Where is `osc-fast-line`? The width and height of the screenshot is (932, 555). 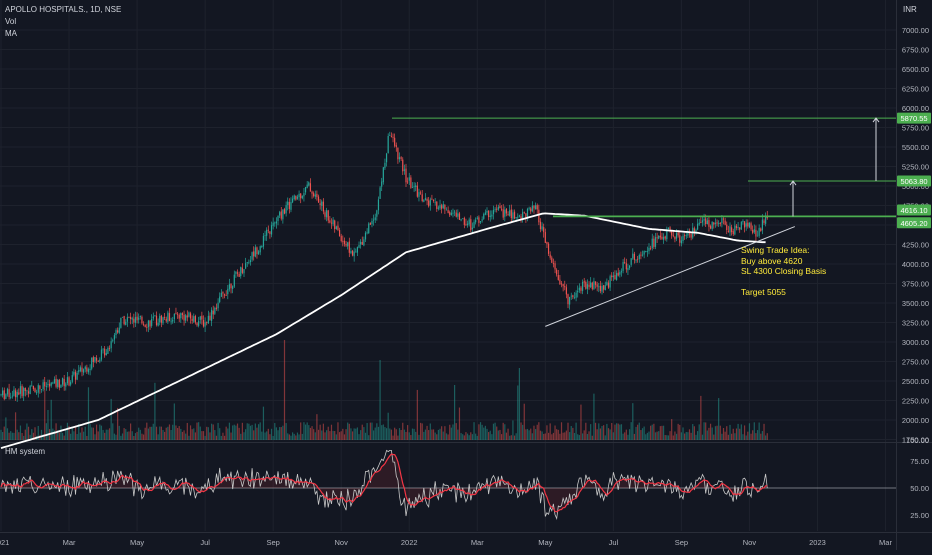
osc-fast-line is located at coordinates (384, 484).